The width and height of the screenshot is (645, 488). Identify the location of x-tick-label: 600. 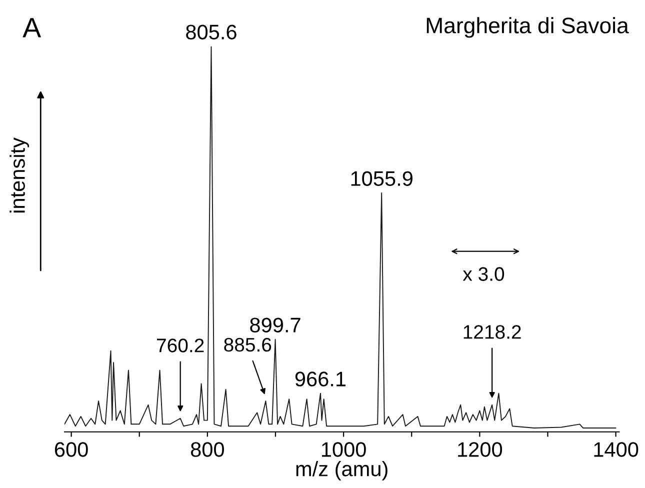
(71, 449).